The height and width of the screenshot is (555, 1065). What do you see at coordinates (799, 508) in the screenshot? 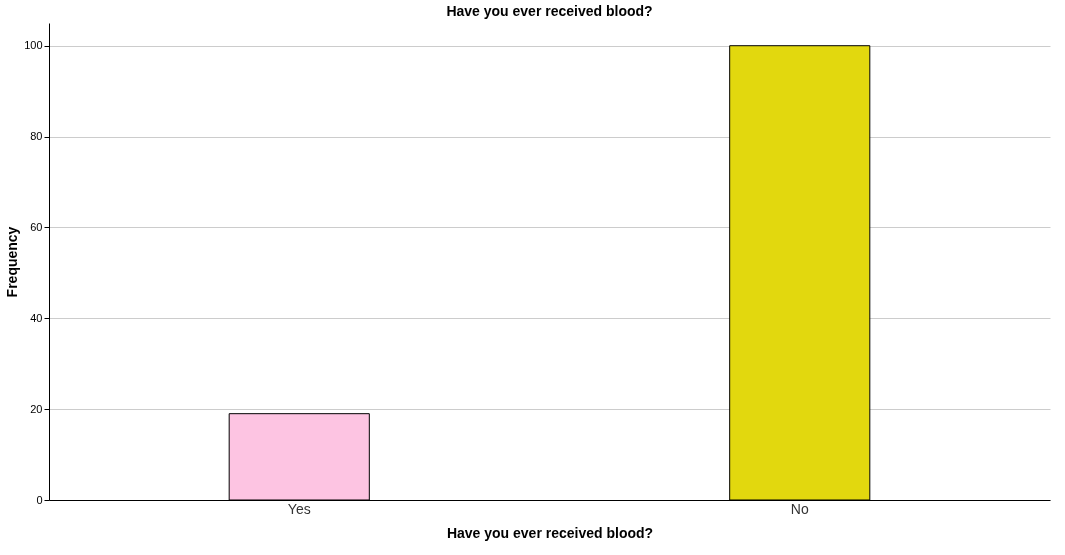
I see `x-tick-label: No` at bounding box center [799, 508].